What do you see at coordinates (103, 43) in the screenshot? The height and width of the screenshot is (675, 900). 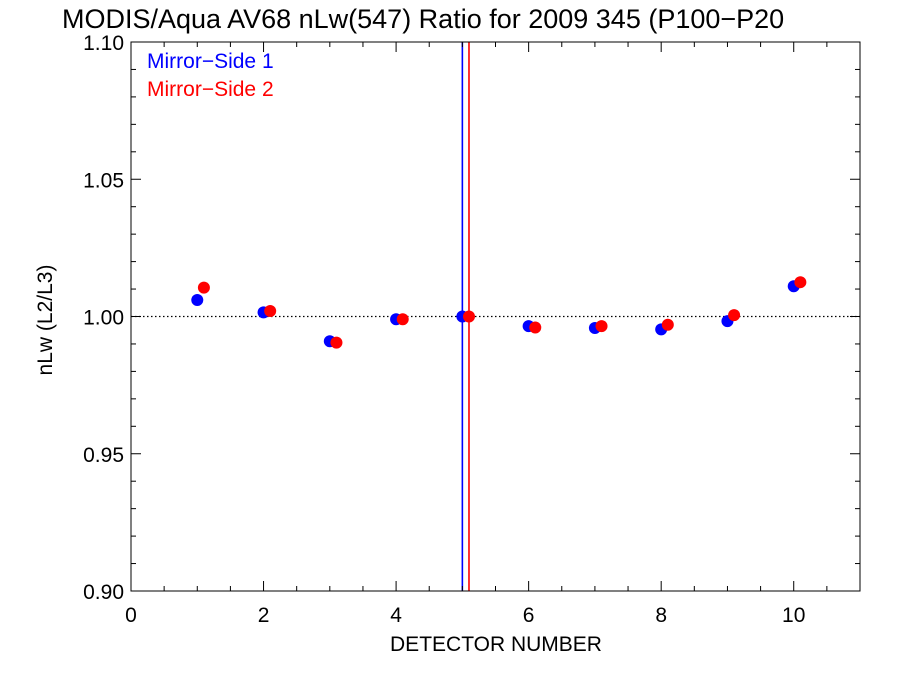 I see `y-tick-label: 1.10` at bounding box center [103, 43].